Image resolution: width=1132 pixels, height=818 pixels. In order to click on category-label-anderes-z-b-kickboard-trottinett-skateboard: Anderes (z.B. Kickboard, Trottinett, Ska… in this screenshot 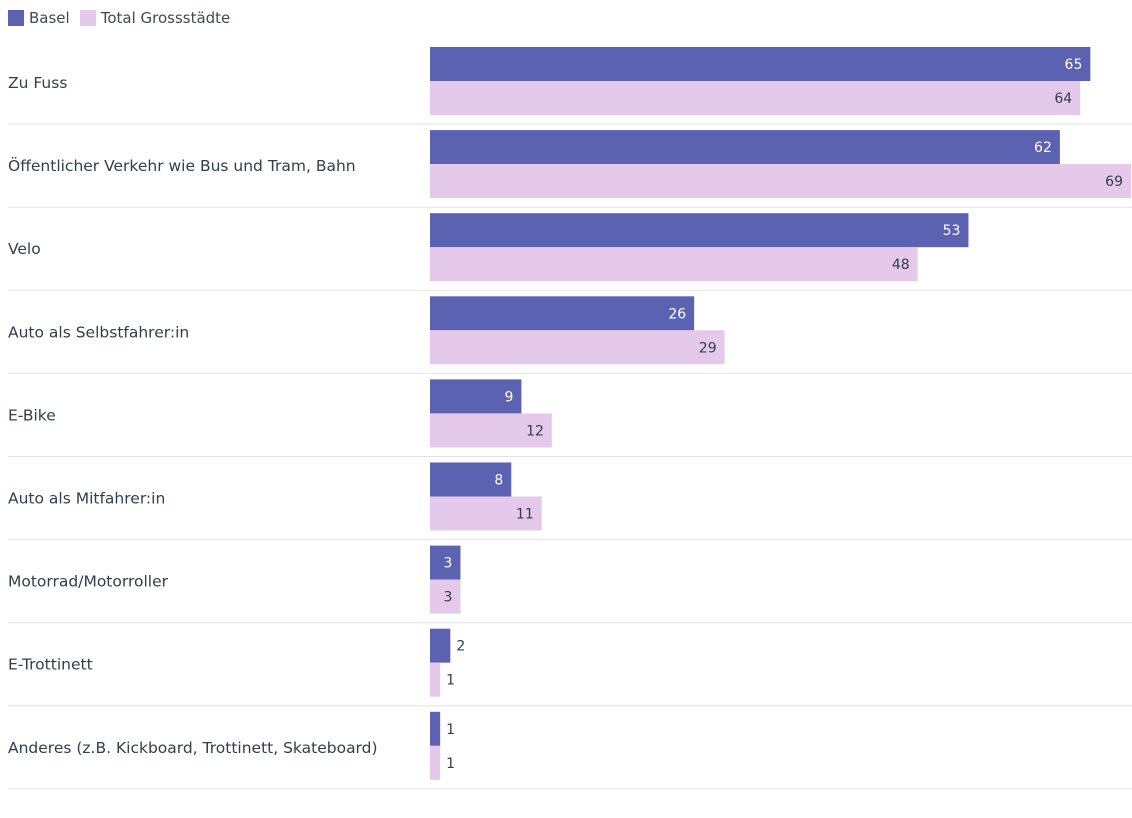, I will do `click(193, 748)`.